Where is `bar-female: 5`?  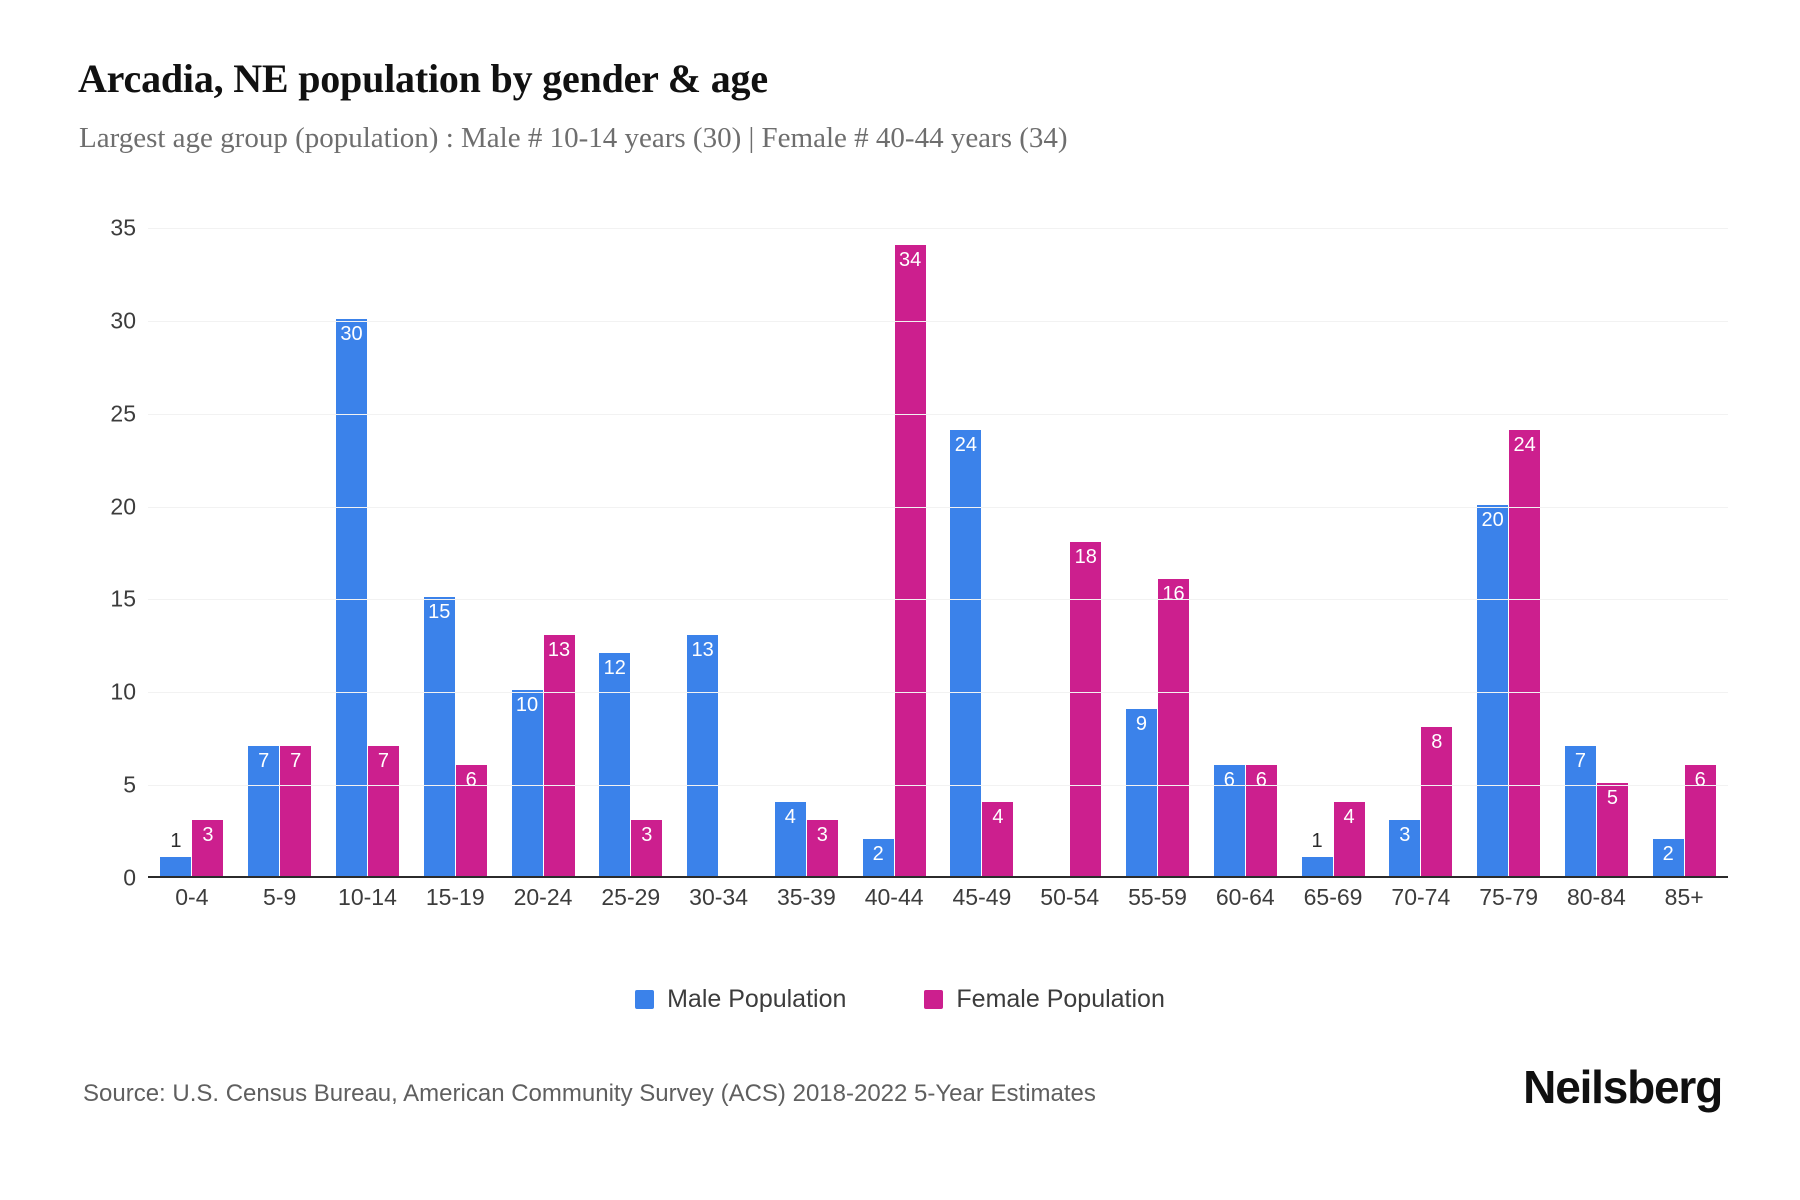 bar-female: 5 is located at coordinates (1612, 829).